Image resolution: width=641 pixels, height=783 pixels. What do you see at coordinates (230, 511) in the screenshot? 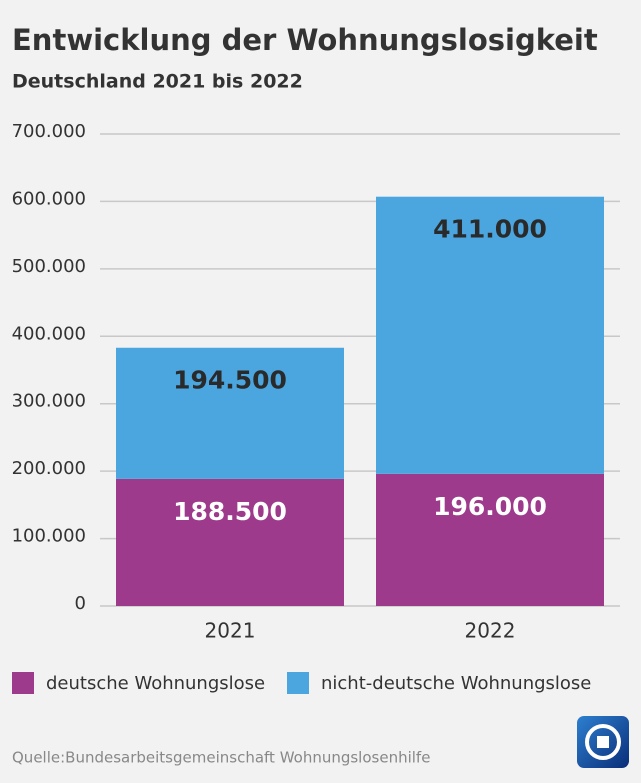
I see `value-label: 188.500` at bounding box center [230, 511].